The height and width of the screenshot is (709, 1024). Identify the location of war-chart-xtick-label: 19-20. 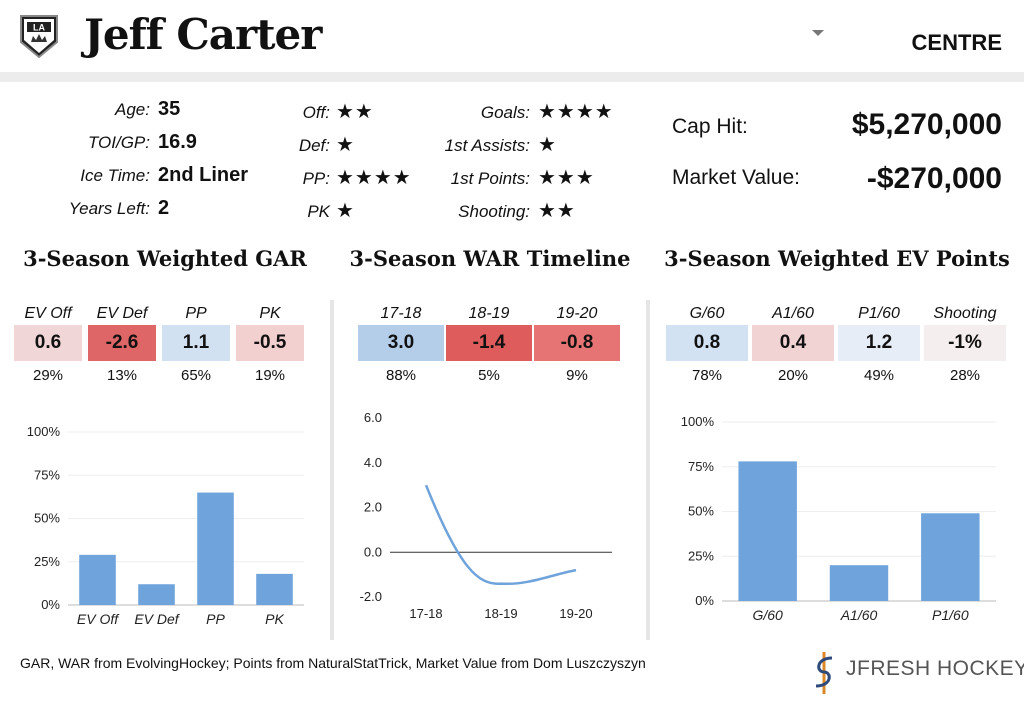
(575, 613).